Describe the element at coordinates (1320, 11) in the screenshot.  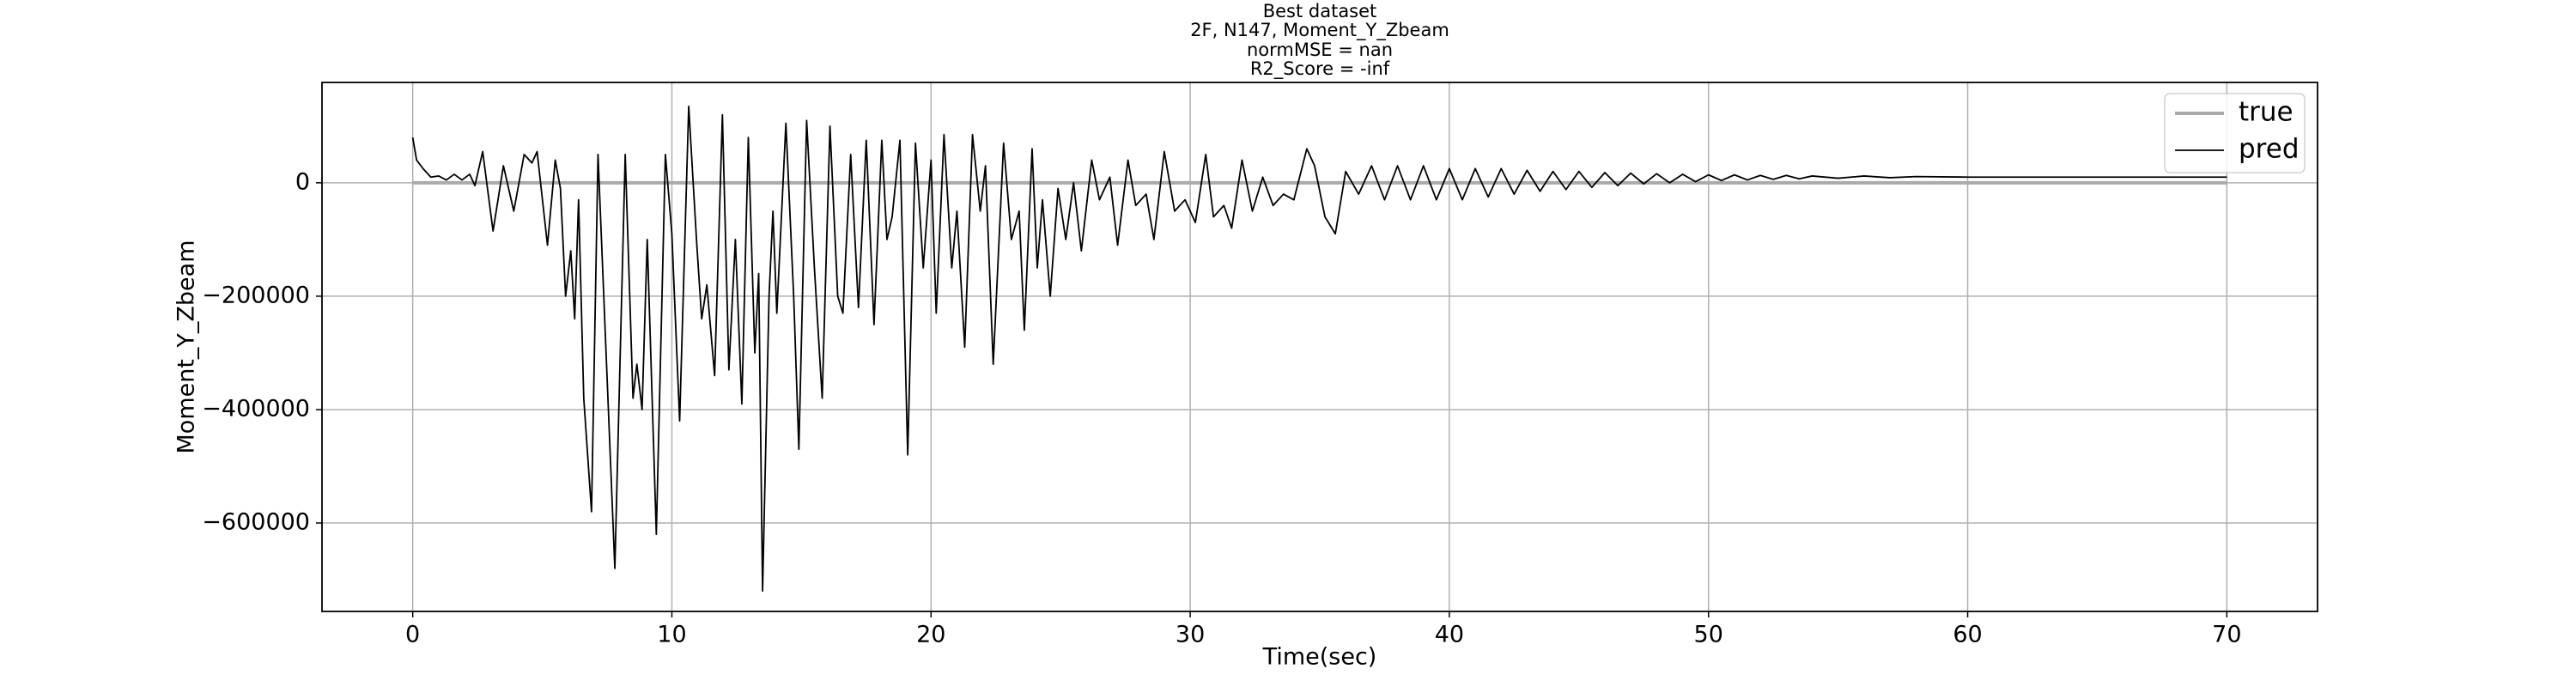
I see `chart-title: Best dataset` at that location.